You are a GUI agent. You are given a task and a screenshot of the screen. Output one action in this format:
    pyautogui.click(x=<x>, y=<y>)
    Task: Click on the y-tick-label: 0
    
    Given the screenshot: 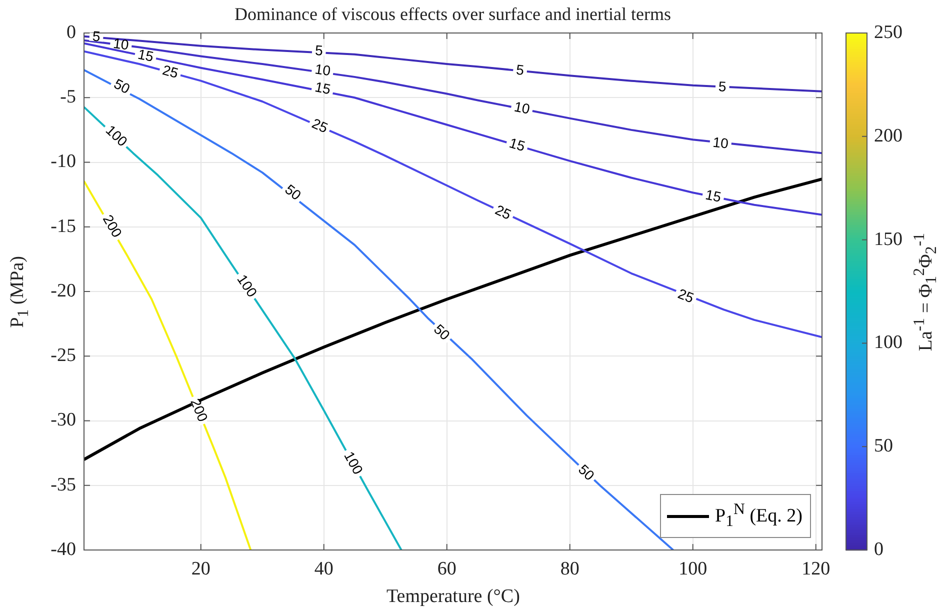 What is the action you would take?
    pyautogui.click(x=71, y=32)
    